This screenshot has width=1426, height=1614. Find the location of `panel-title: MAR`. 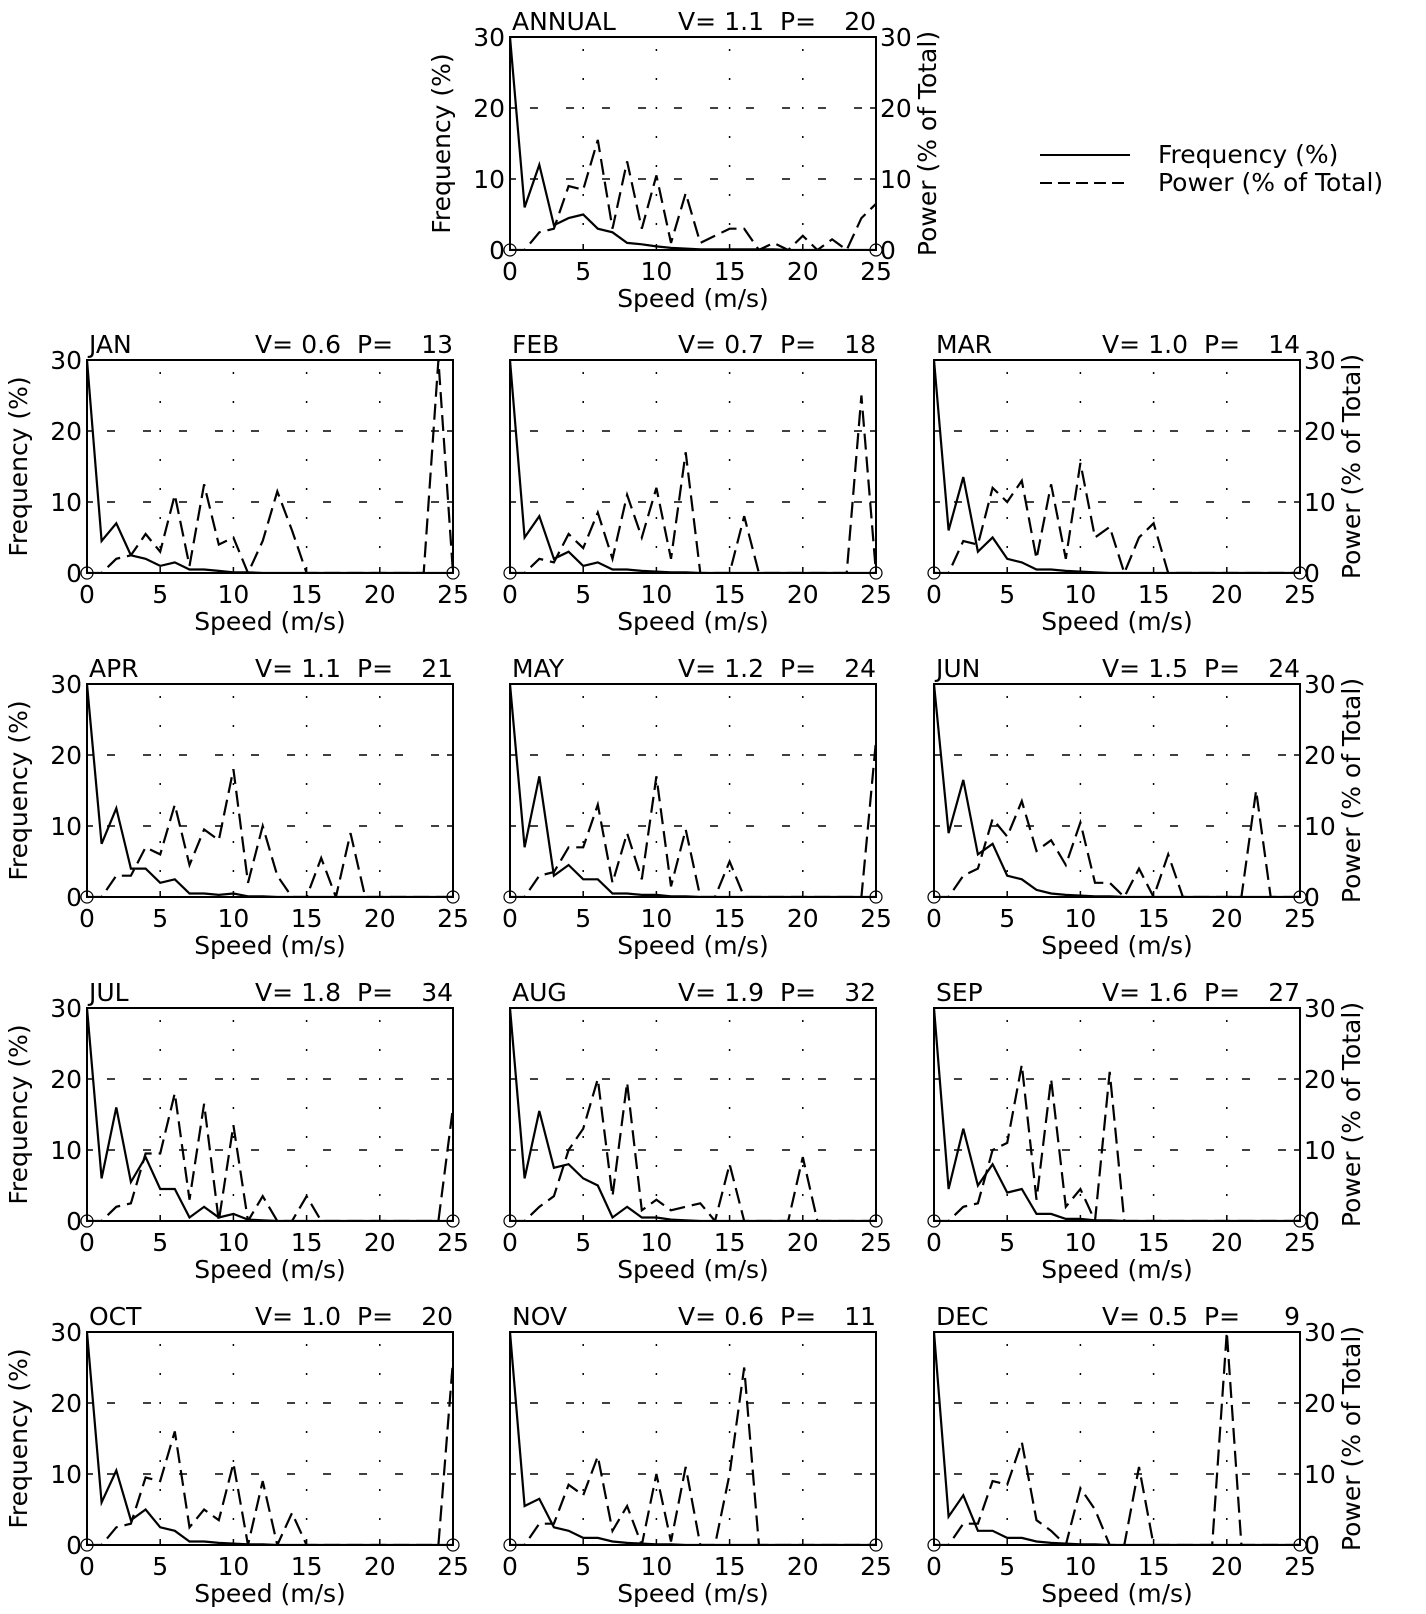

panel-title: MAR is located at coordinates (964, 344).